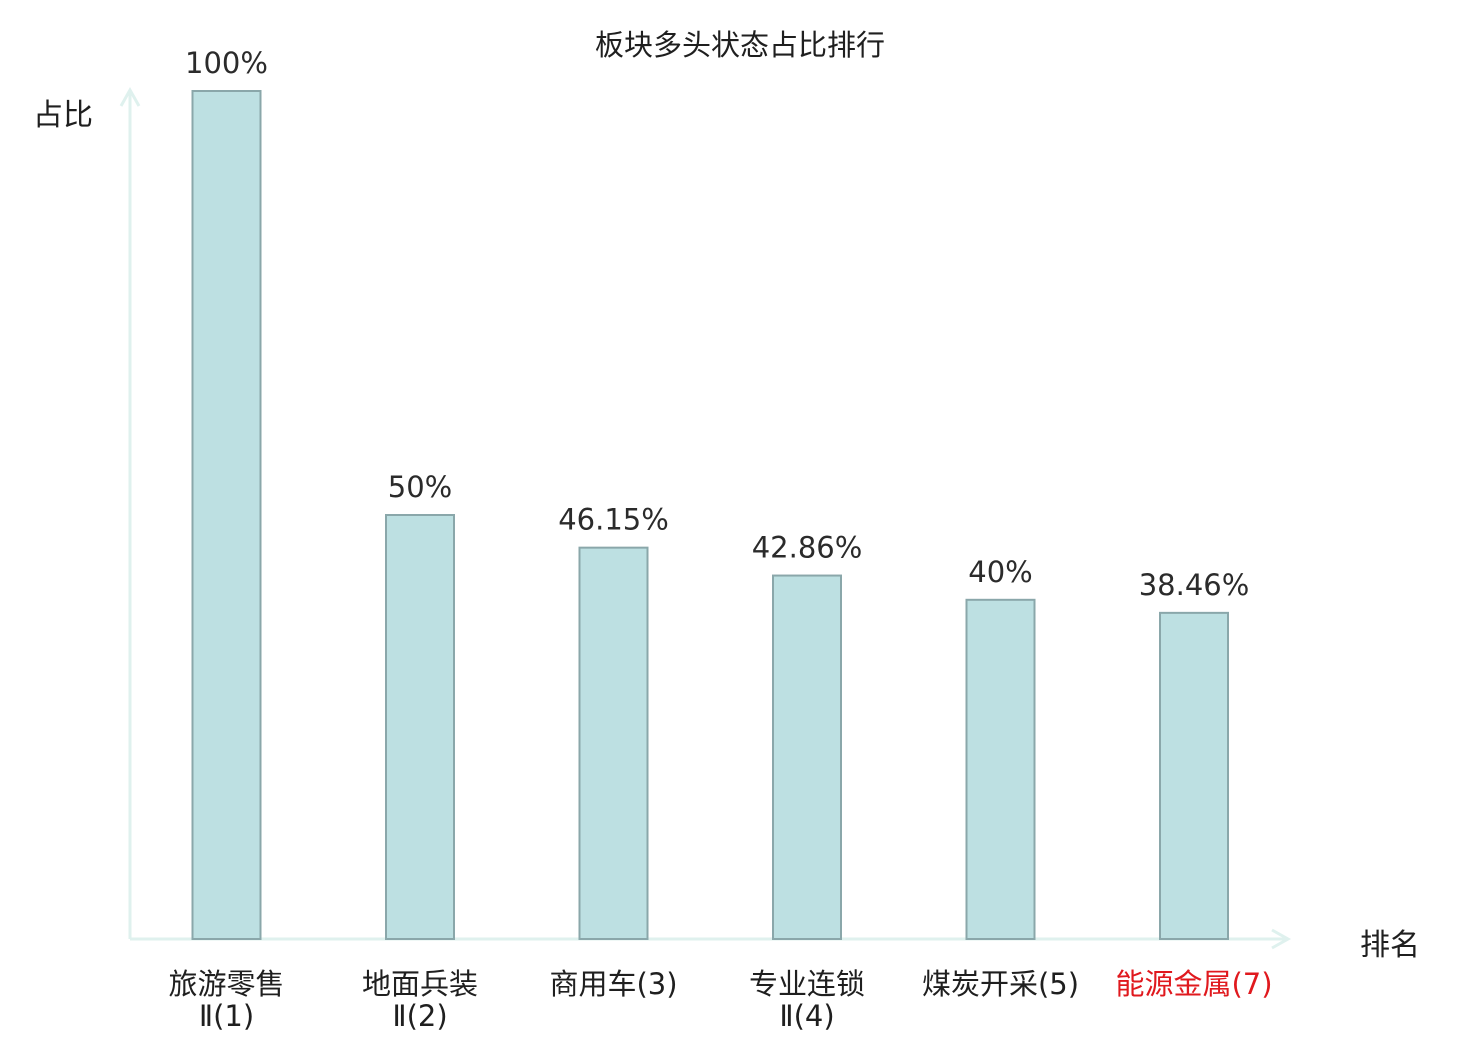 The image size is (1480, 1040). Describe the element at coordinates (420, 487) in the screenshot. I see `data-label: 50%` at that location.